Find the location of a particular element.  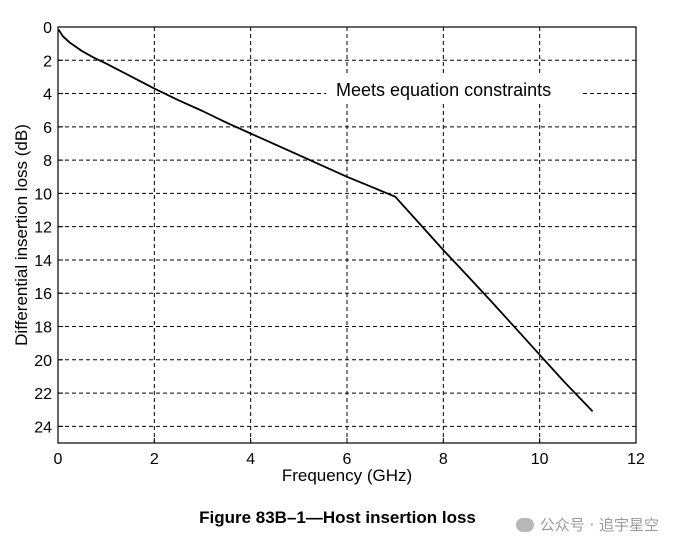

x-tick-label: 6 is located at coordinates (347, 459).